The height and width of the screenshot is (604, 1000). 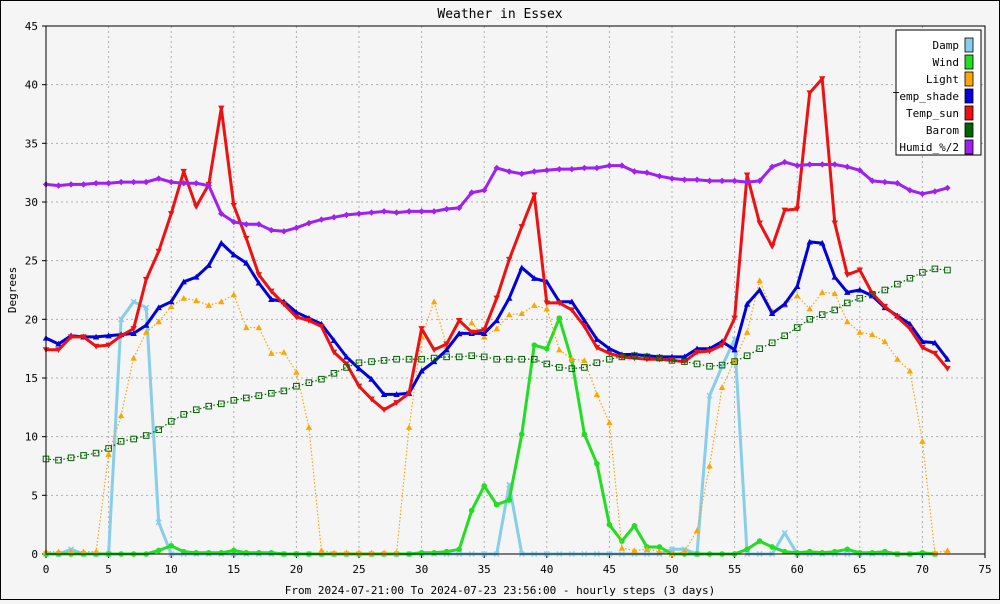 I want to click on legend-label-damp: Damp, so click(x=946, y=45).